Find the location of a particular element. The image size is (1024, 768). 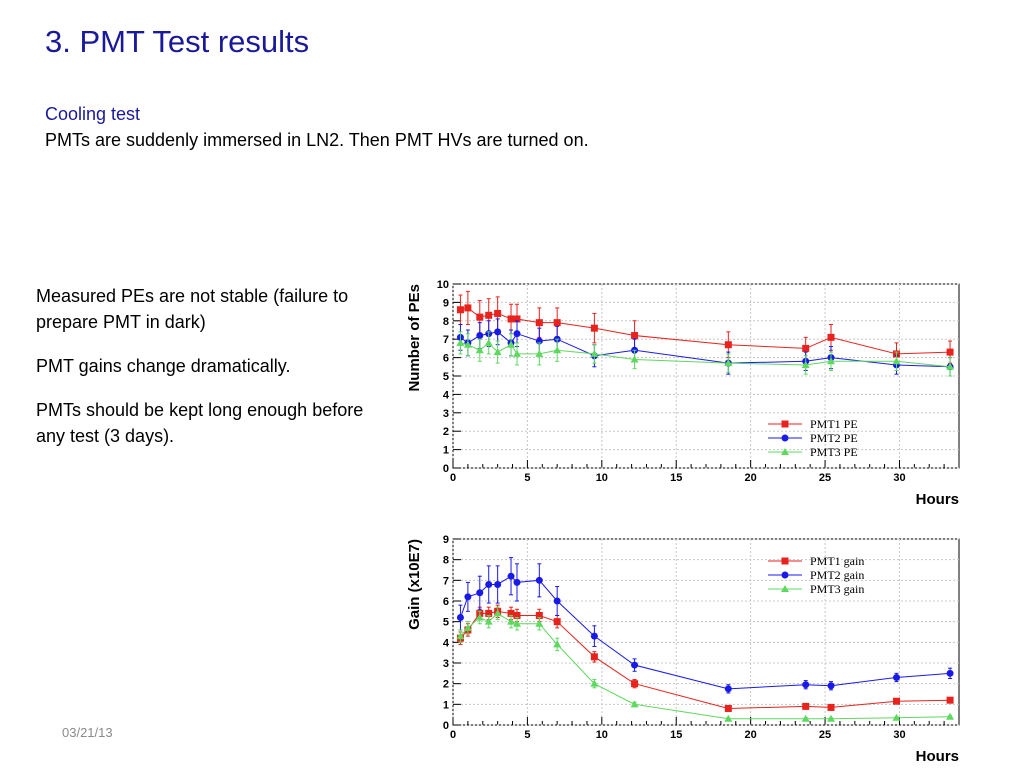

legend-label: PMT1 PE is located at coordinates (834, 424).